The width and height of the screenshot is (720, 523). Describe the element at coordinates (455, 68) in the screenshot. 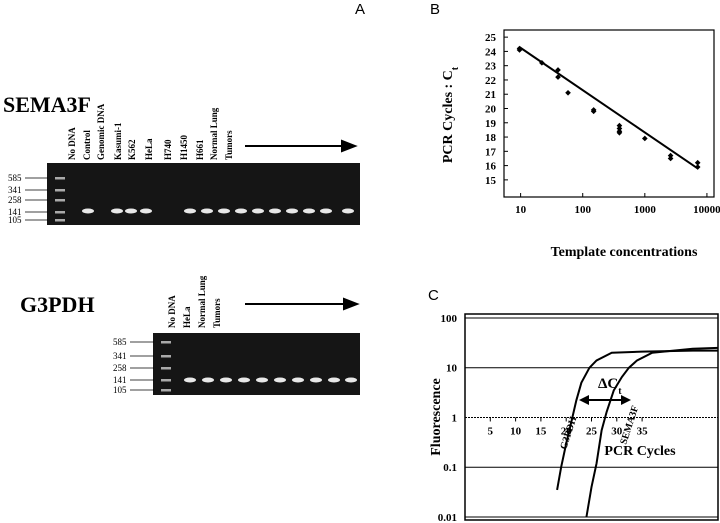

I see `y-axis-label-sub: t` at that location.